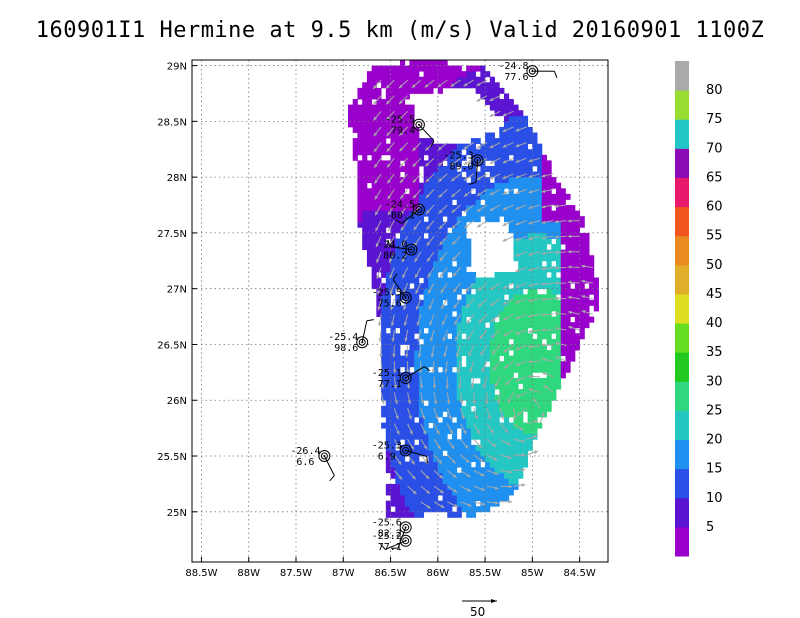 This screenshot has height=618, width=800. Describe the element at coordinates (177, 513) in the screenshot. I see `y-tick-label: 25N` at that location.